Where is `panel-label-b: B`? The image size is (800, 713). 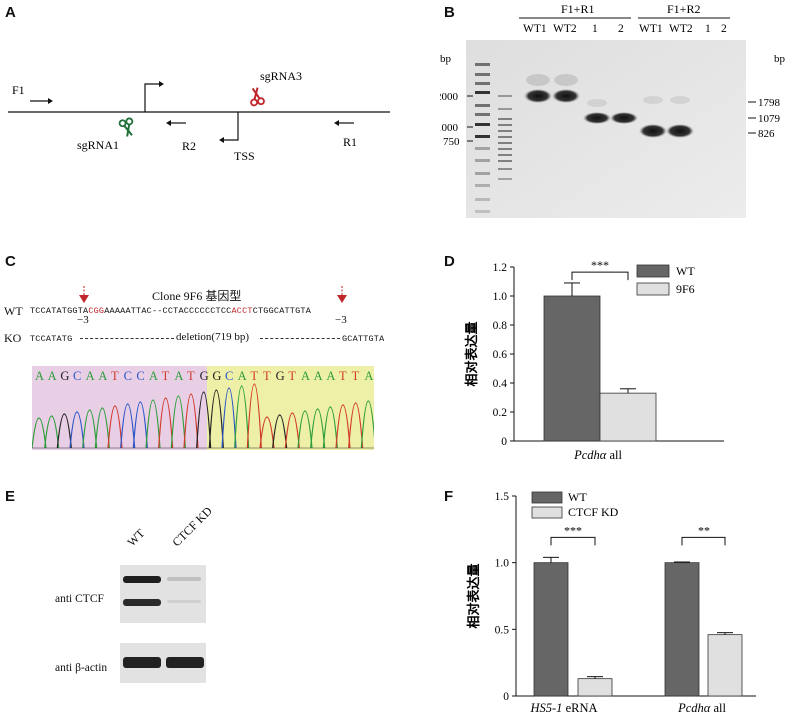 panel-label-b: B is located at coordinates (449, 12).